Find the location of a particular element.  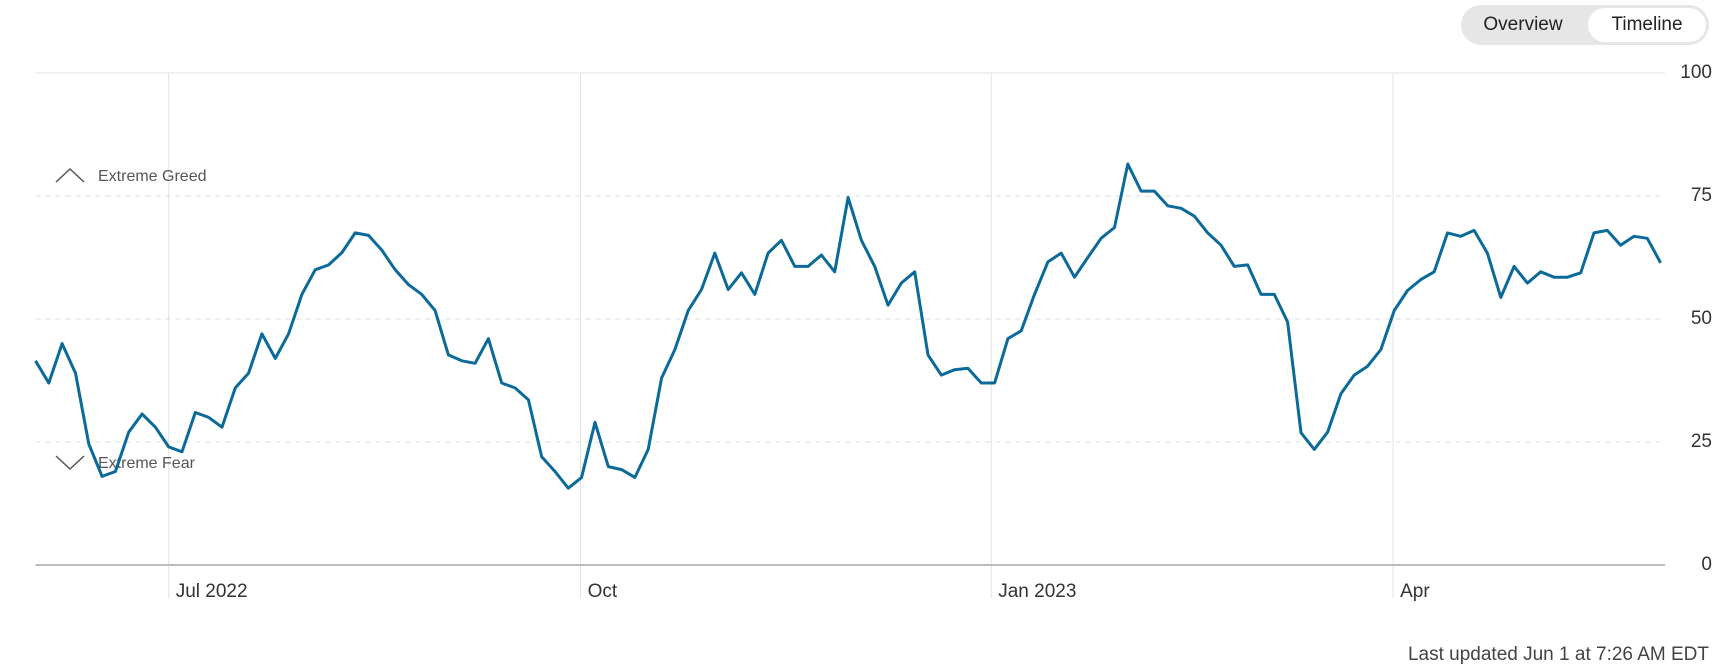

y-tick-label: 75 is located at coordinates (1701, 195).